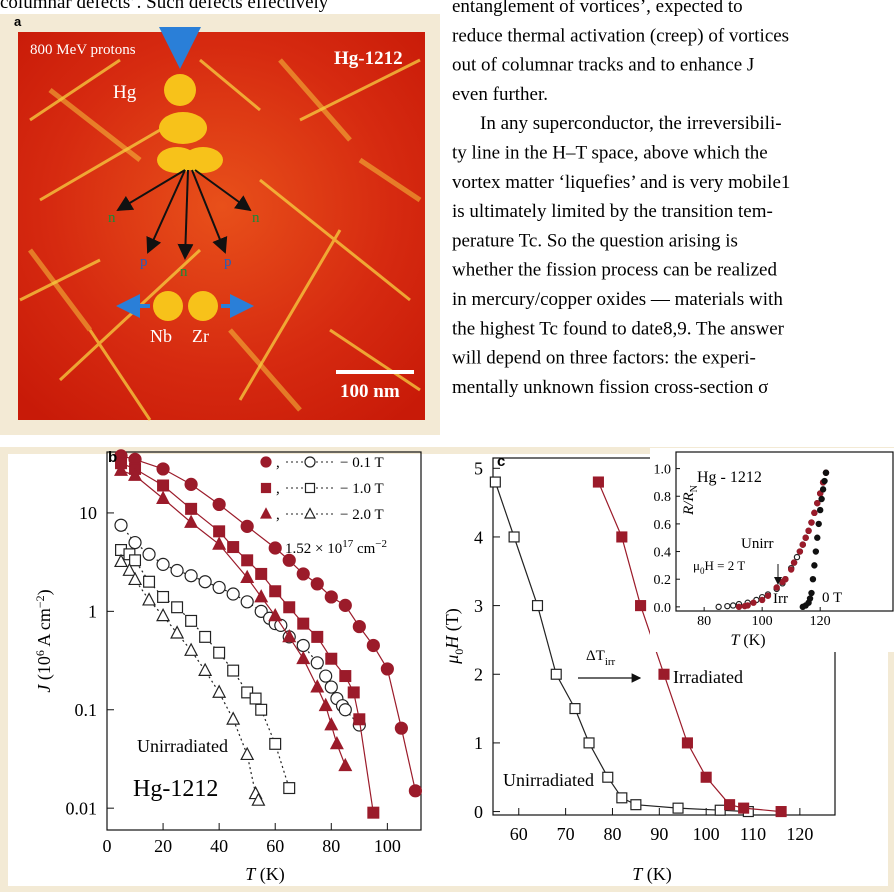 The width and height of the screenshot is (894, 892). I want to click on text: irr, so click(610, 662).